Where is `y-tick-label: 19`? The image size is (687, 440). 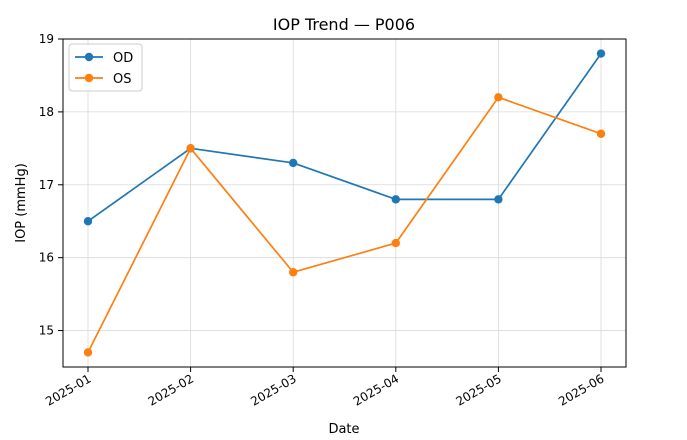
y-tick-label: 19 is located at coordinates (46, 39).